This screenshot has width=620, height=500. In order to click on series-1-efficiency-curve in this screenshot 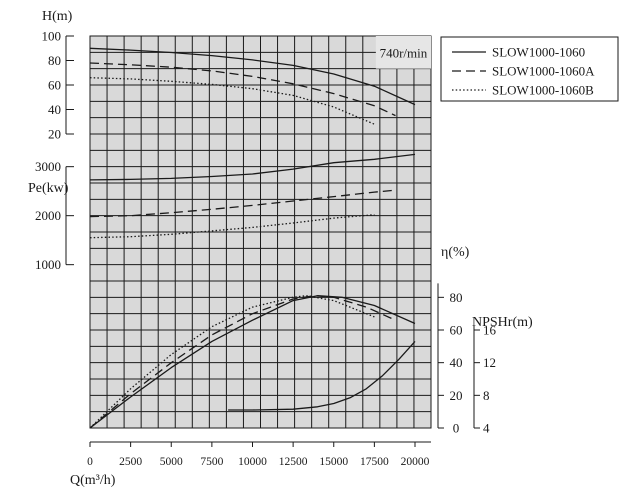, I will do `click(252, 362)`.